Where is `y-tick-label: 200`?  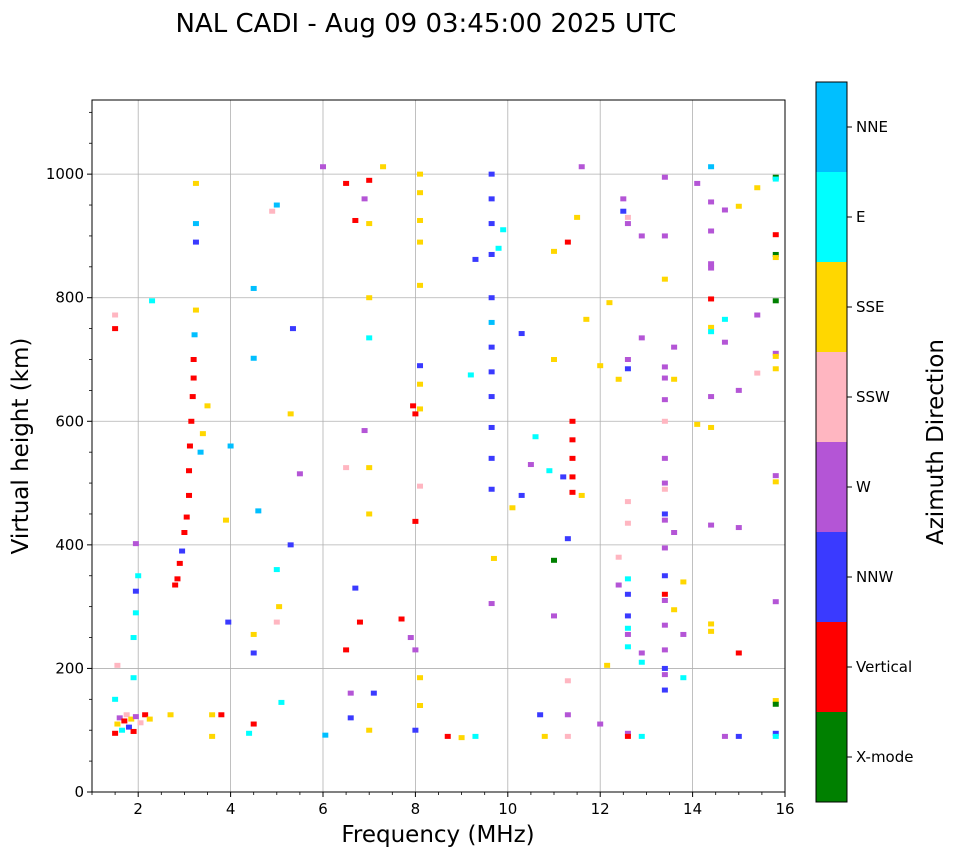
y-tick-label: 200 is located at coordinates (69, 668).